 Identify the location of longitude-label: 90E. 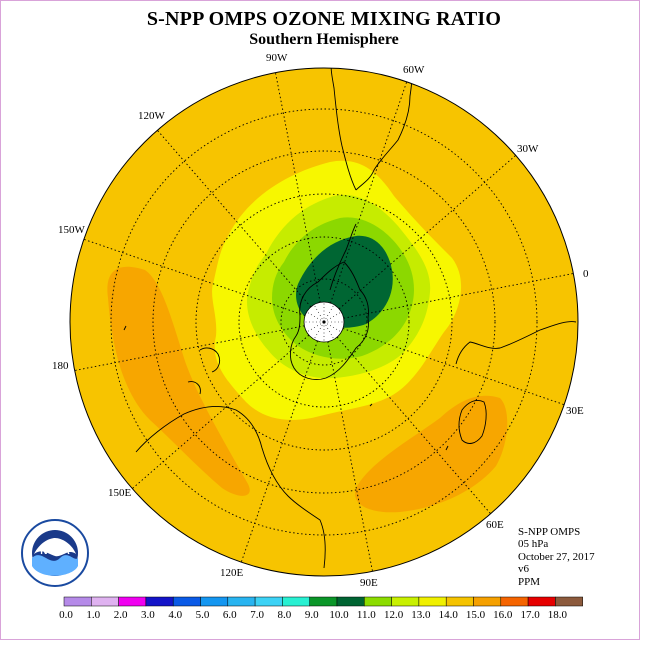
(369, 583).